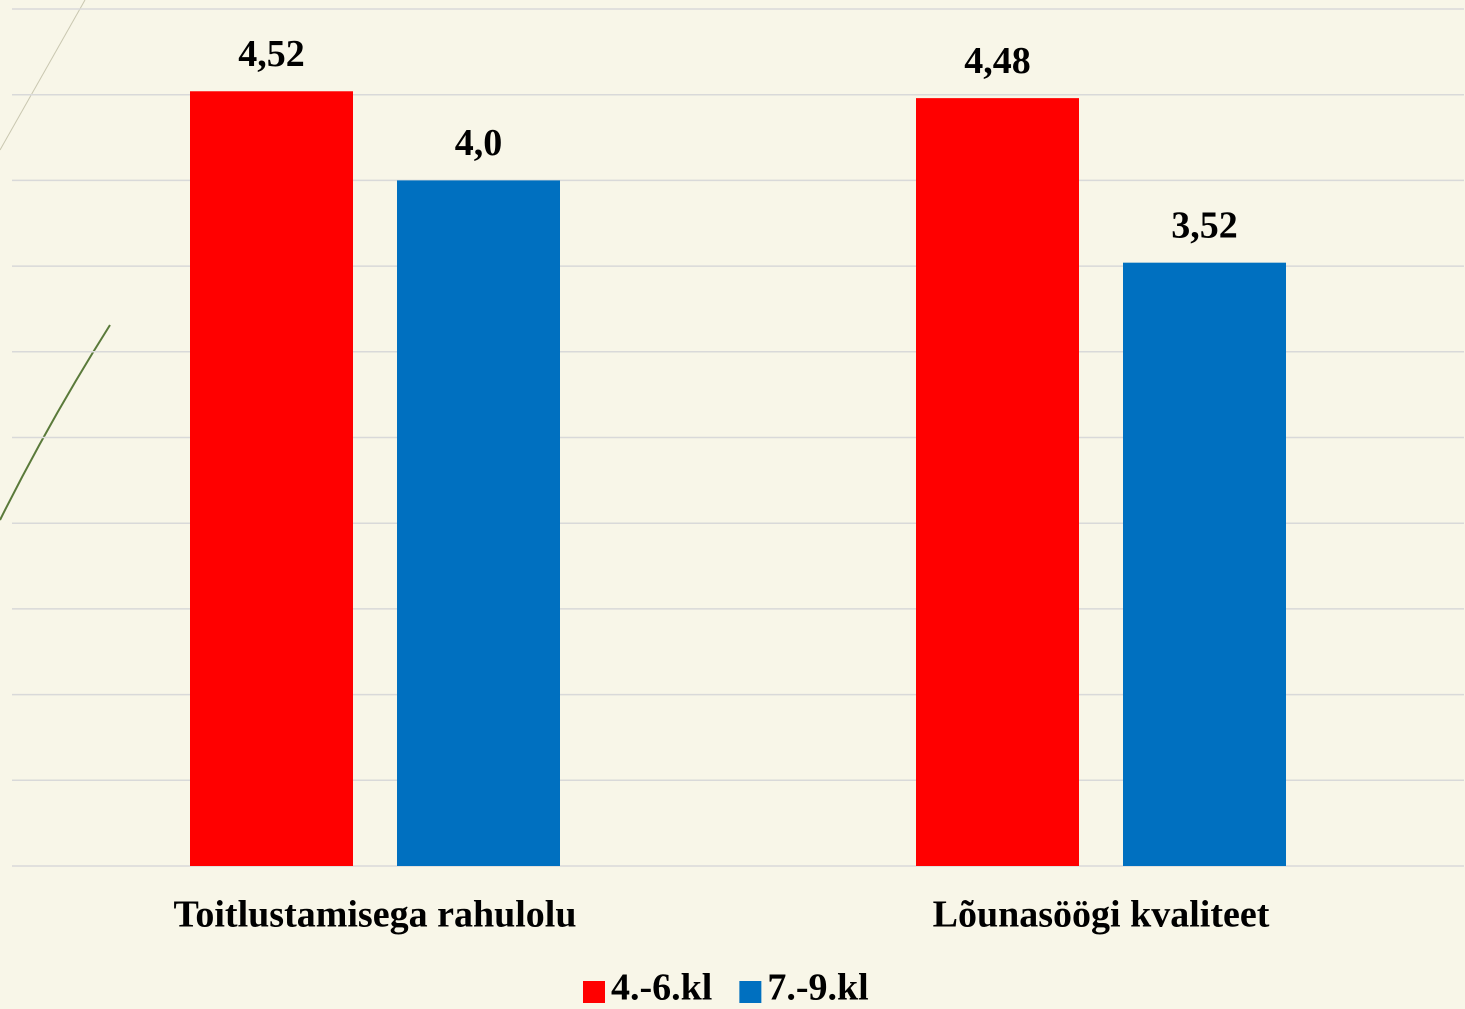 Image resolution: width=1465 pixels, height=1009 pixels. What do you see at coordinates (997, 61) in the screenshot?
I see `data-label: 4,48` at bounding box center [997, 61].